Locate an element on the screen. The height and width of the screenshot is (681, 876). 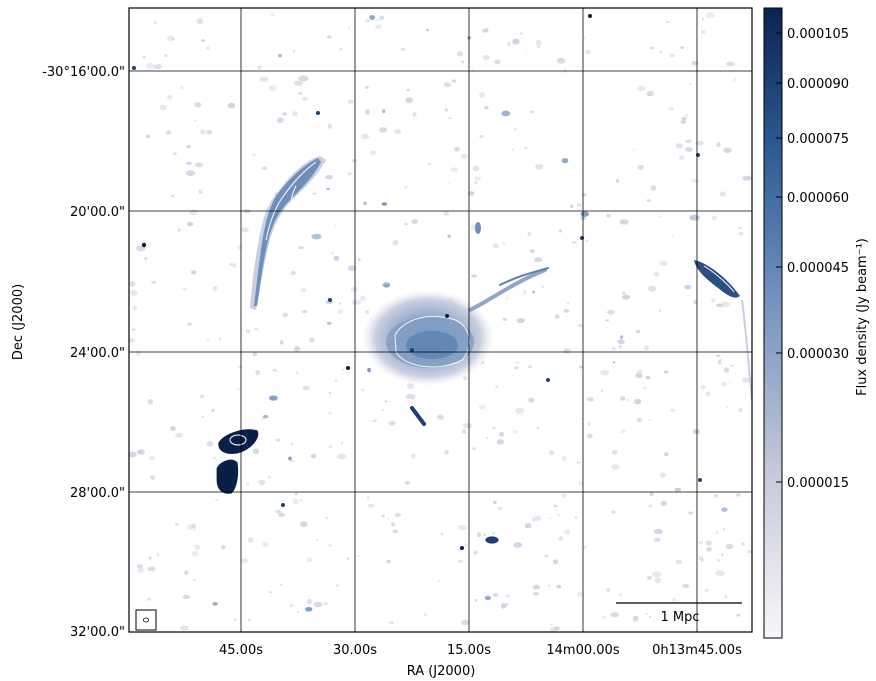
y-tick-label: -30°16'00.0" is located at coordinates (83, 72).